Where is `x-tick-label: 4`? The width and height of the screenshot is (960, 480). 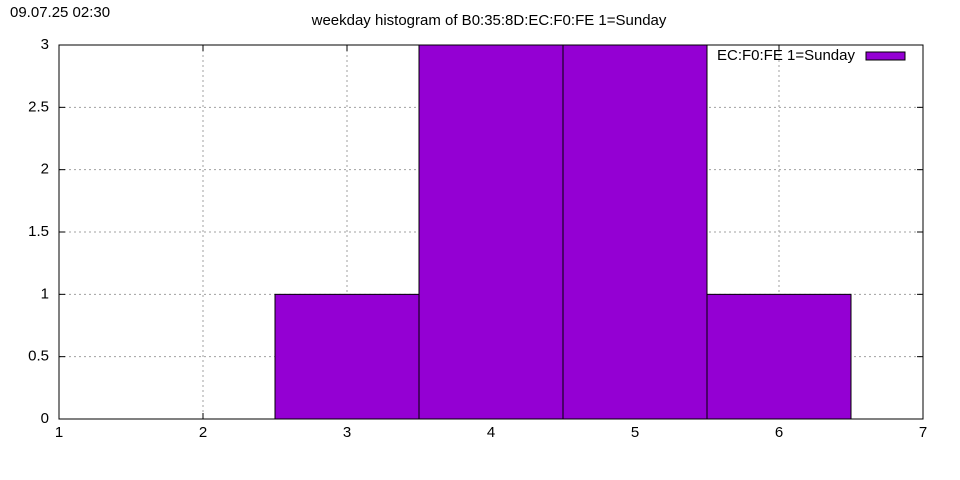 x-tick-label: 4 is located at coordinates (491, 432).